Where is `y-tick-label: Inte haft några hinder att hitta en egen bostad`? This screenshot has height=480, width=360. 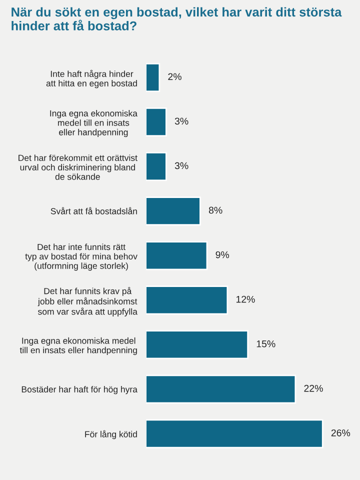
y-tick-label: Inte haft några hinder att hitta en egen bostad is located at coordinates (91, 79).